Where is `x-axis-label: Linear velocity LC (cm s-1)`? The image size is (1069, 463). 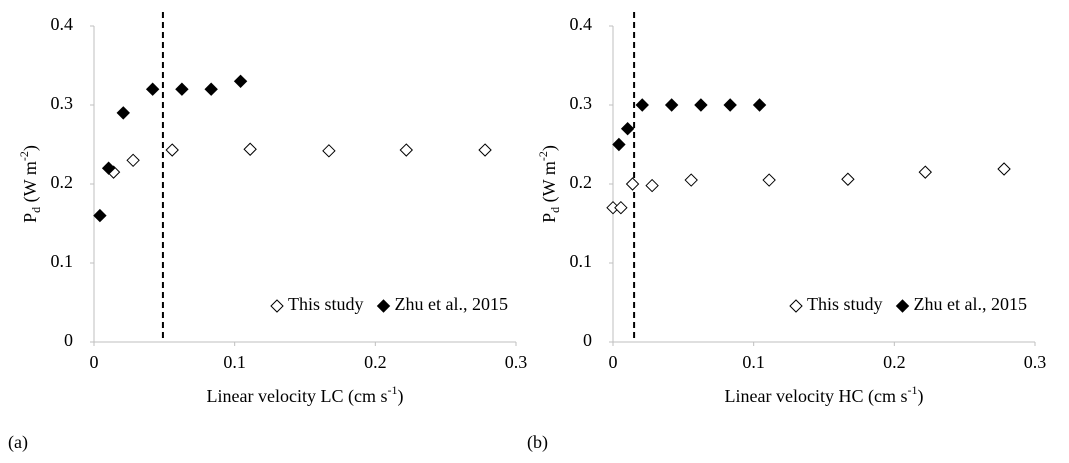
x-axis-label: Linear velocity LC (cm s-1) is located at coordinates (305, 395).